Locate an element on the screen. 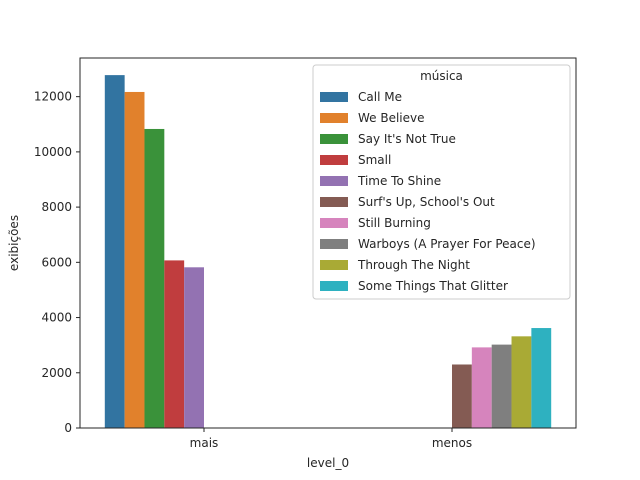 The height and width of the screenshot is (480, 640). legend-label: Call Me is located at coordinates (380, 97).